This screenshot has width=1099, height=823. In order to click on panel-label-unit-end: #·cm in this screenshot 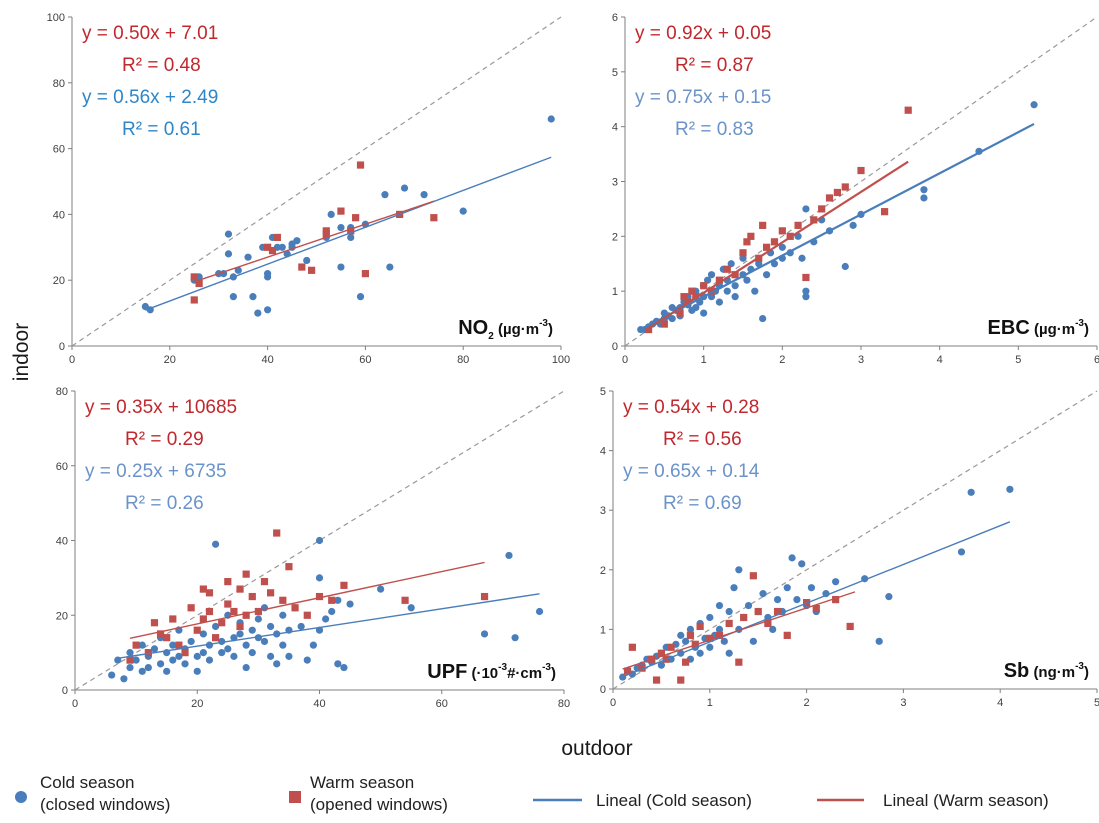, I will do `click(524, 673)`.